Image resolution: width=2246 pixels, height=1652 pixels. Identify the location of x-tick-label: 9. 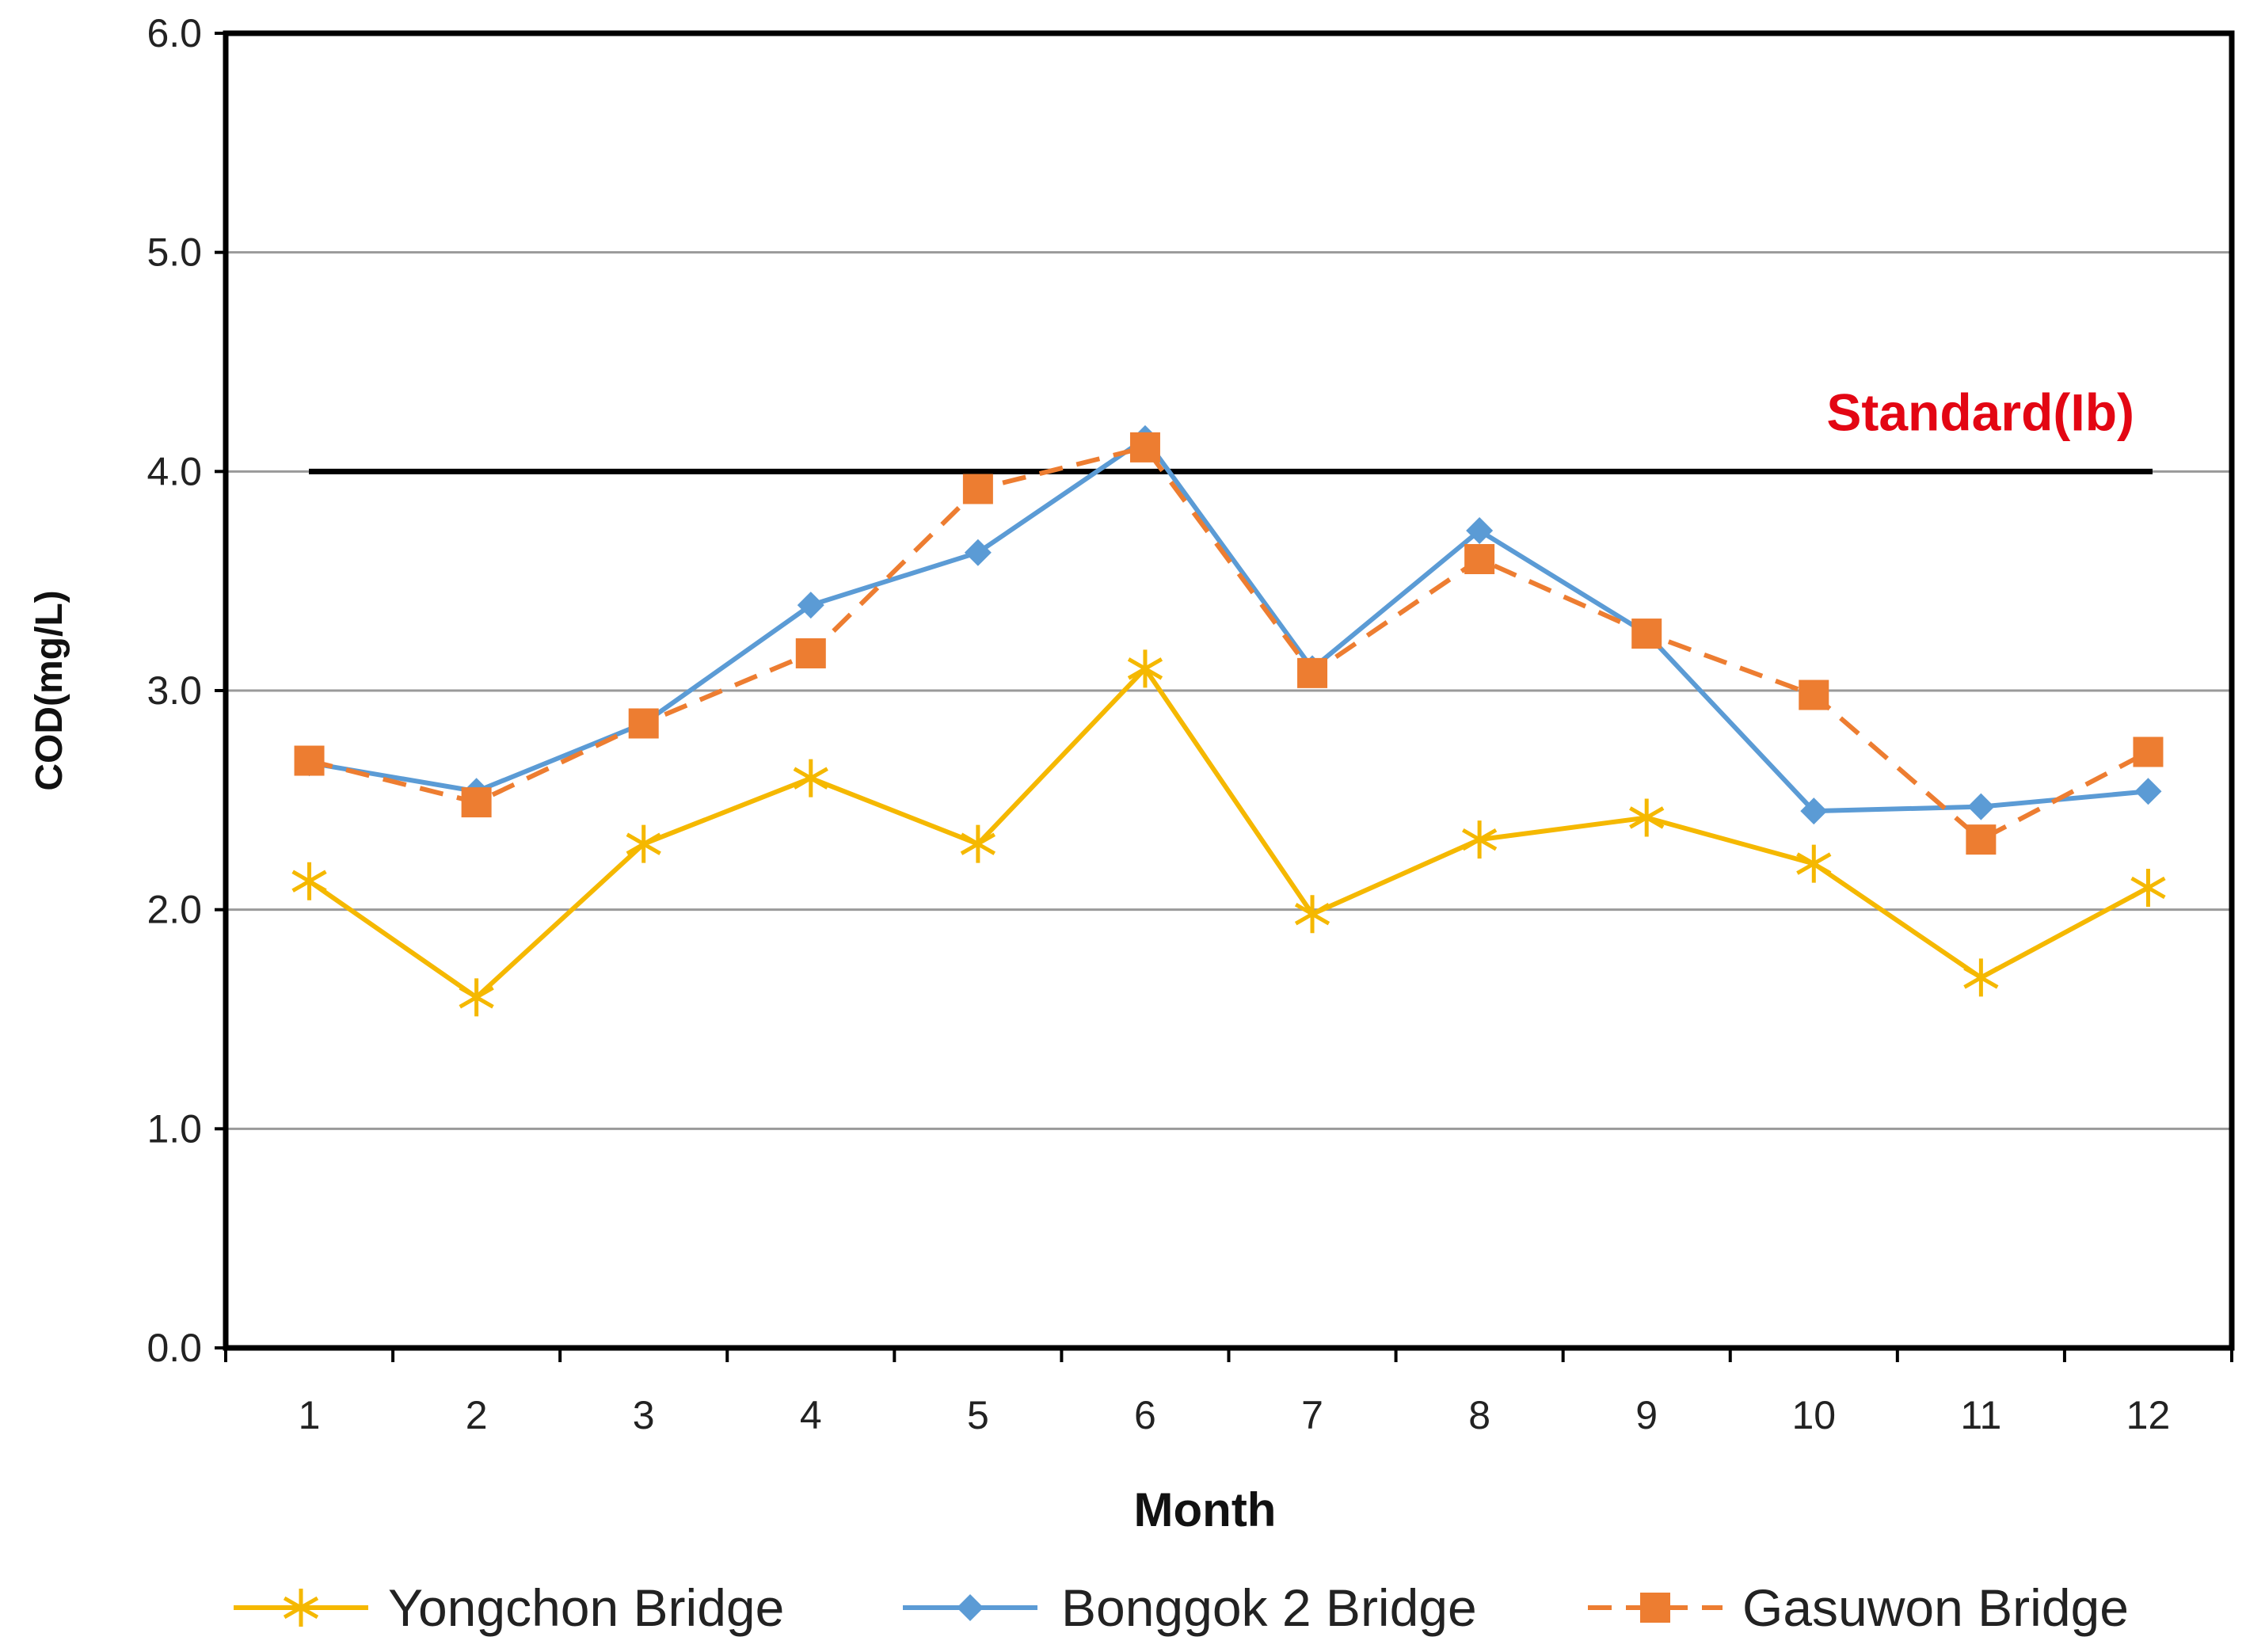
(1646, 1415).